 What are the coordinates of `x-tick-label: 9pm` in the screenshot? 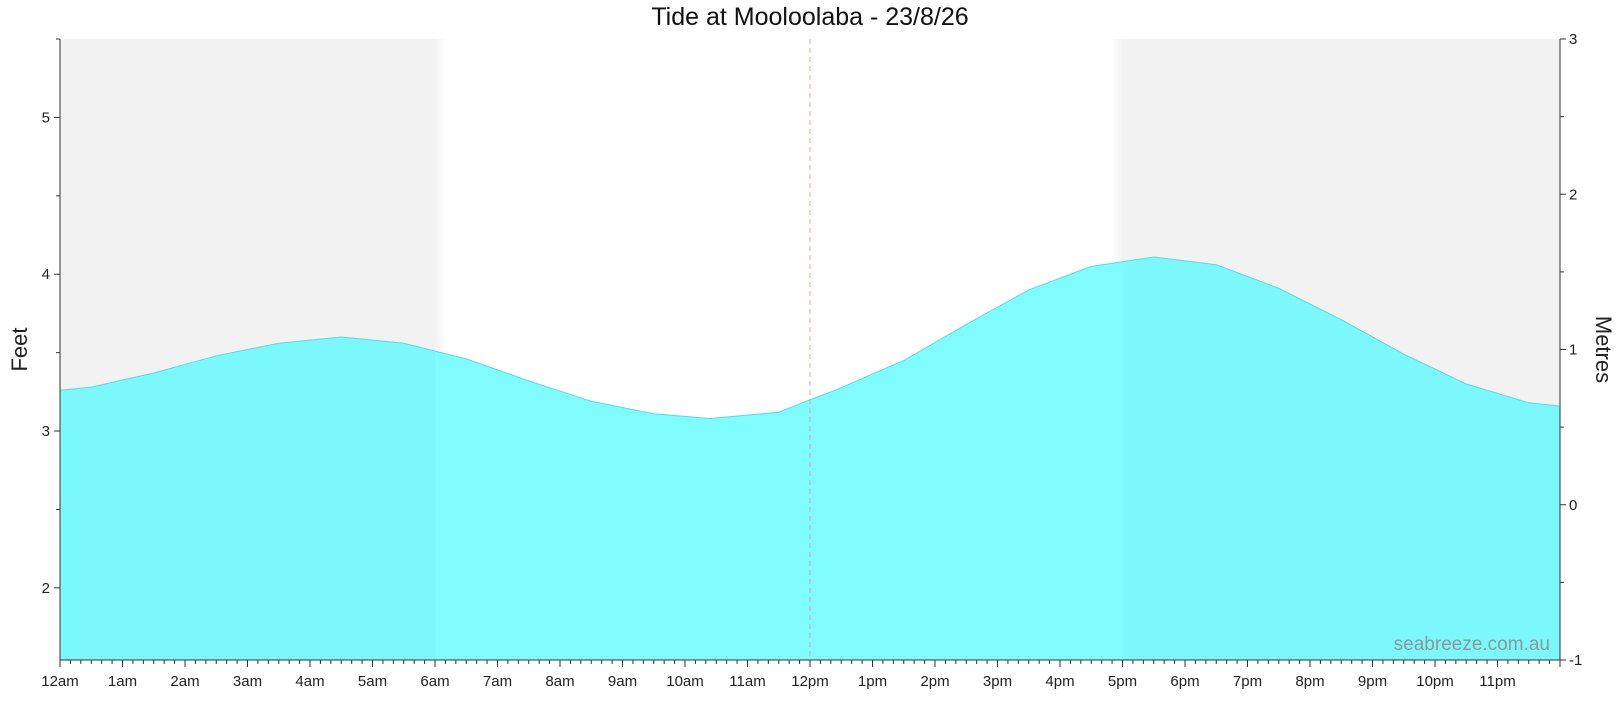 It's located at (1372, 681).